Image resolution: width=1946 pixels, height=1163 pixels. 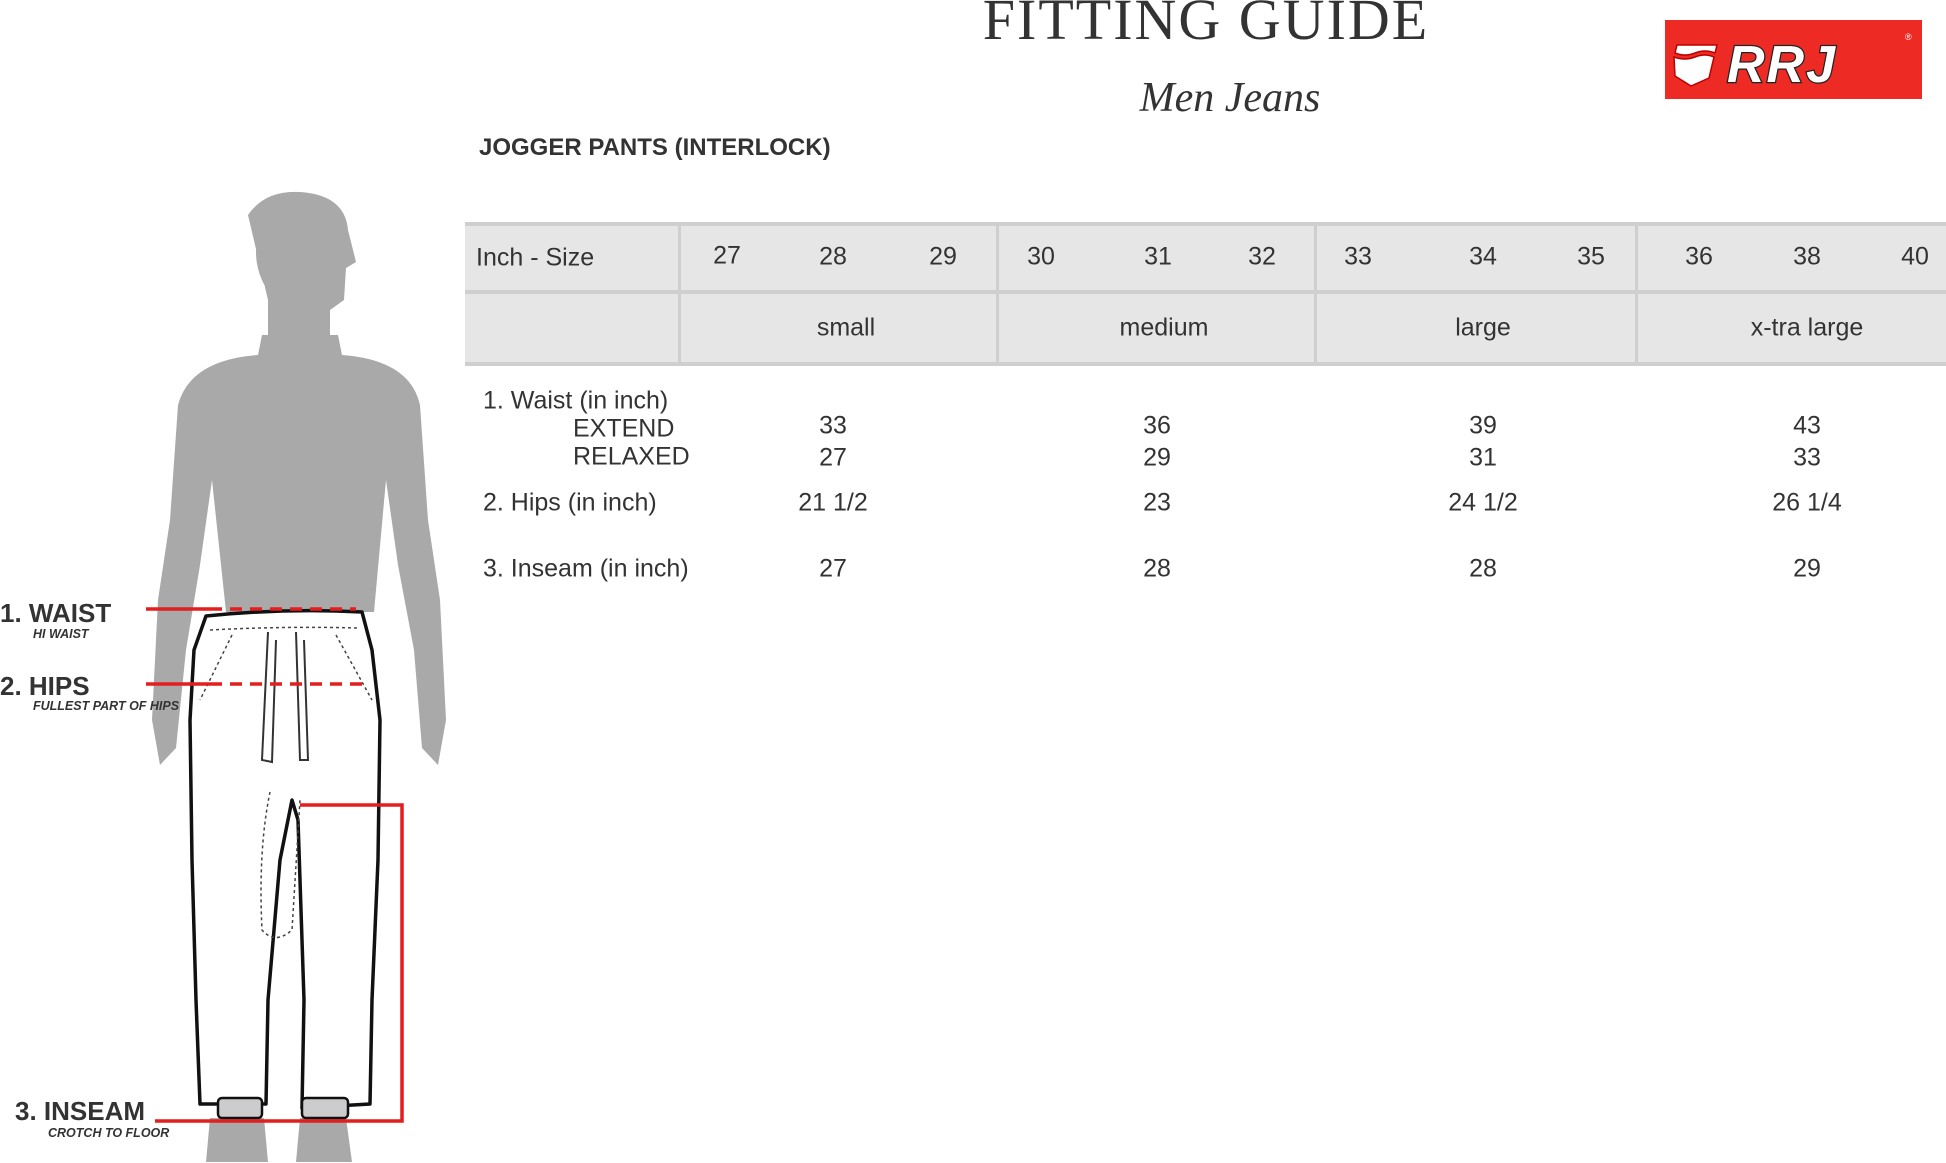 I want to click on inseam-value: 27, so click(x=833, y=568).